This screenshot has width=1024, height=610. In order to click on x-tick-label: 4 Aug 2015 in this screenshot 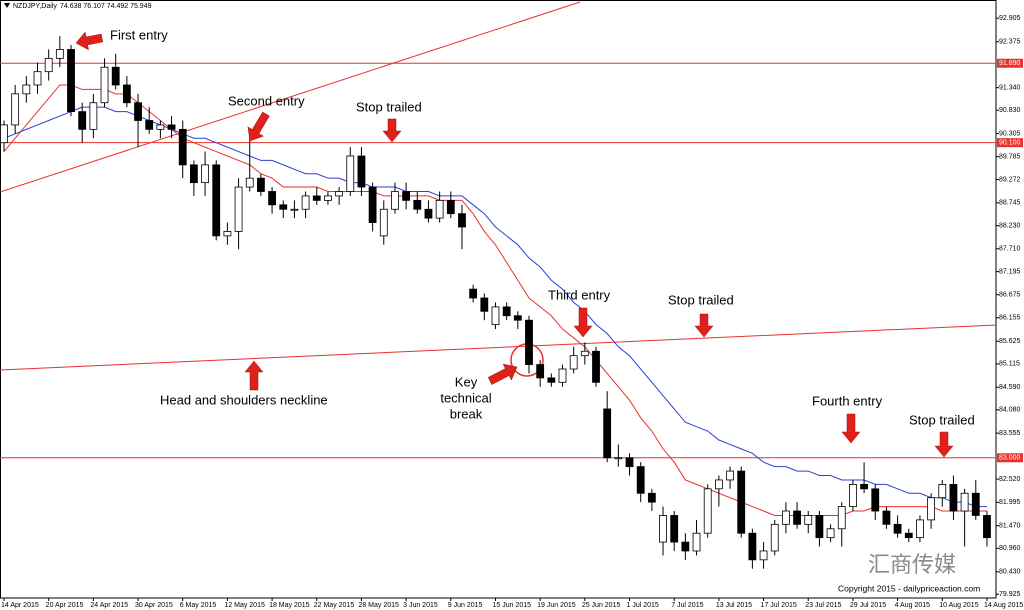, I will do `click(913, 605)`.